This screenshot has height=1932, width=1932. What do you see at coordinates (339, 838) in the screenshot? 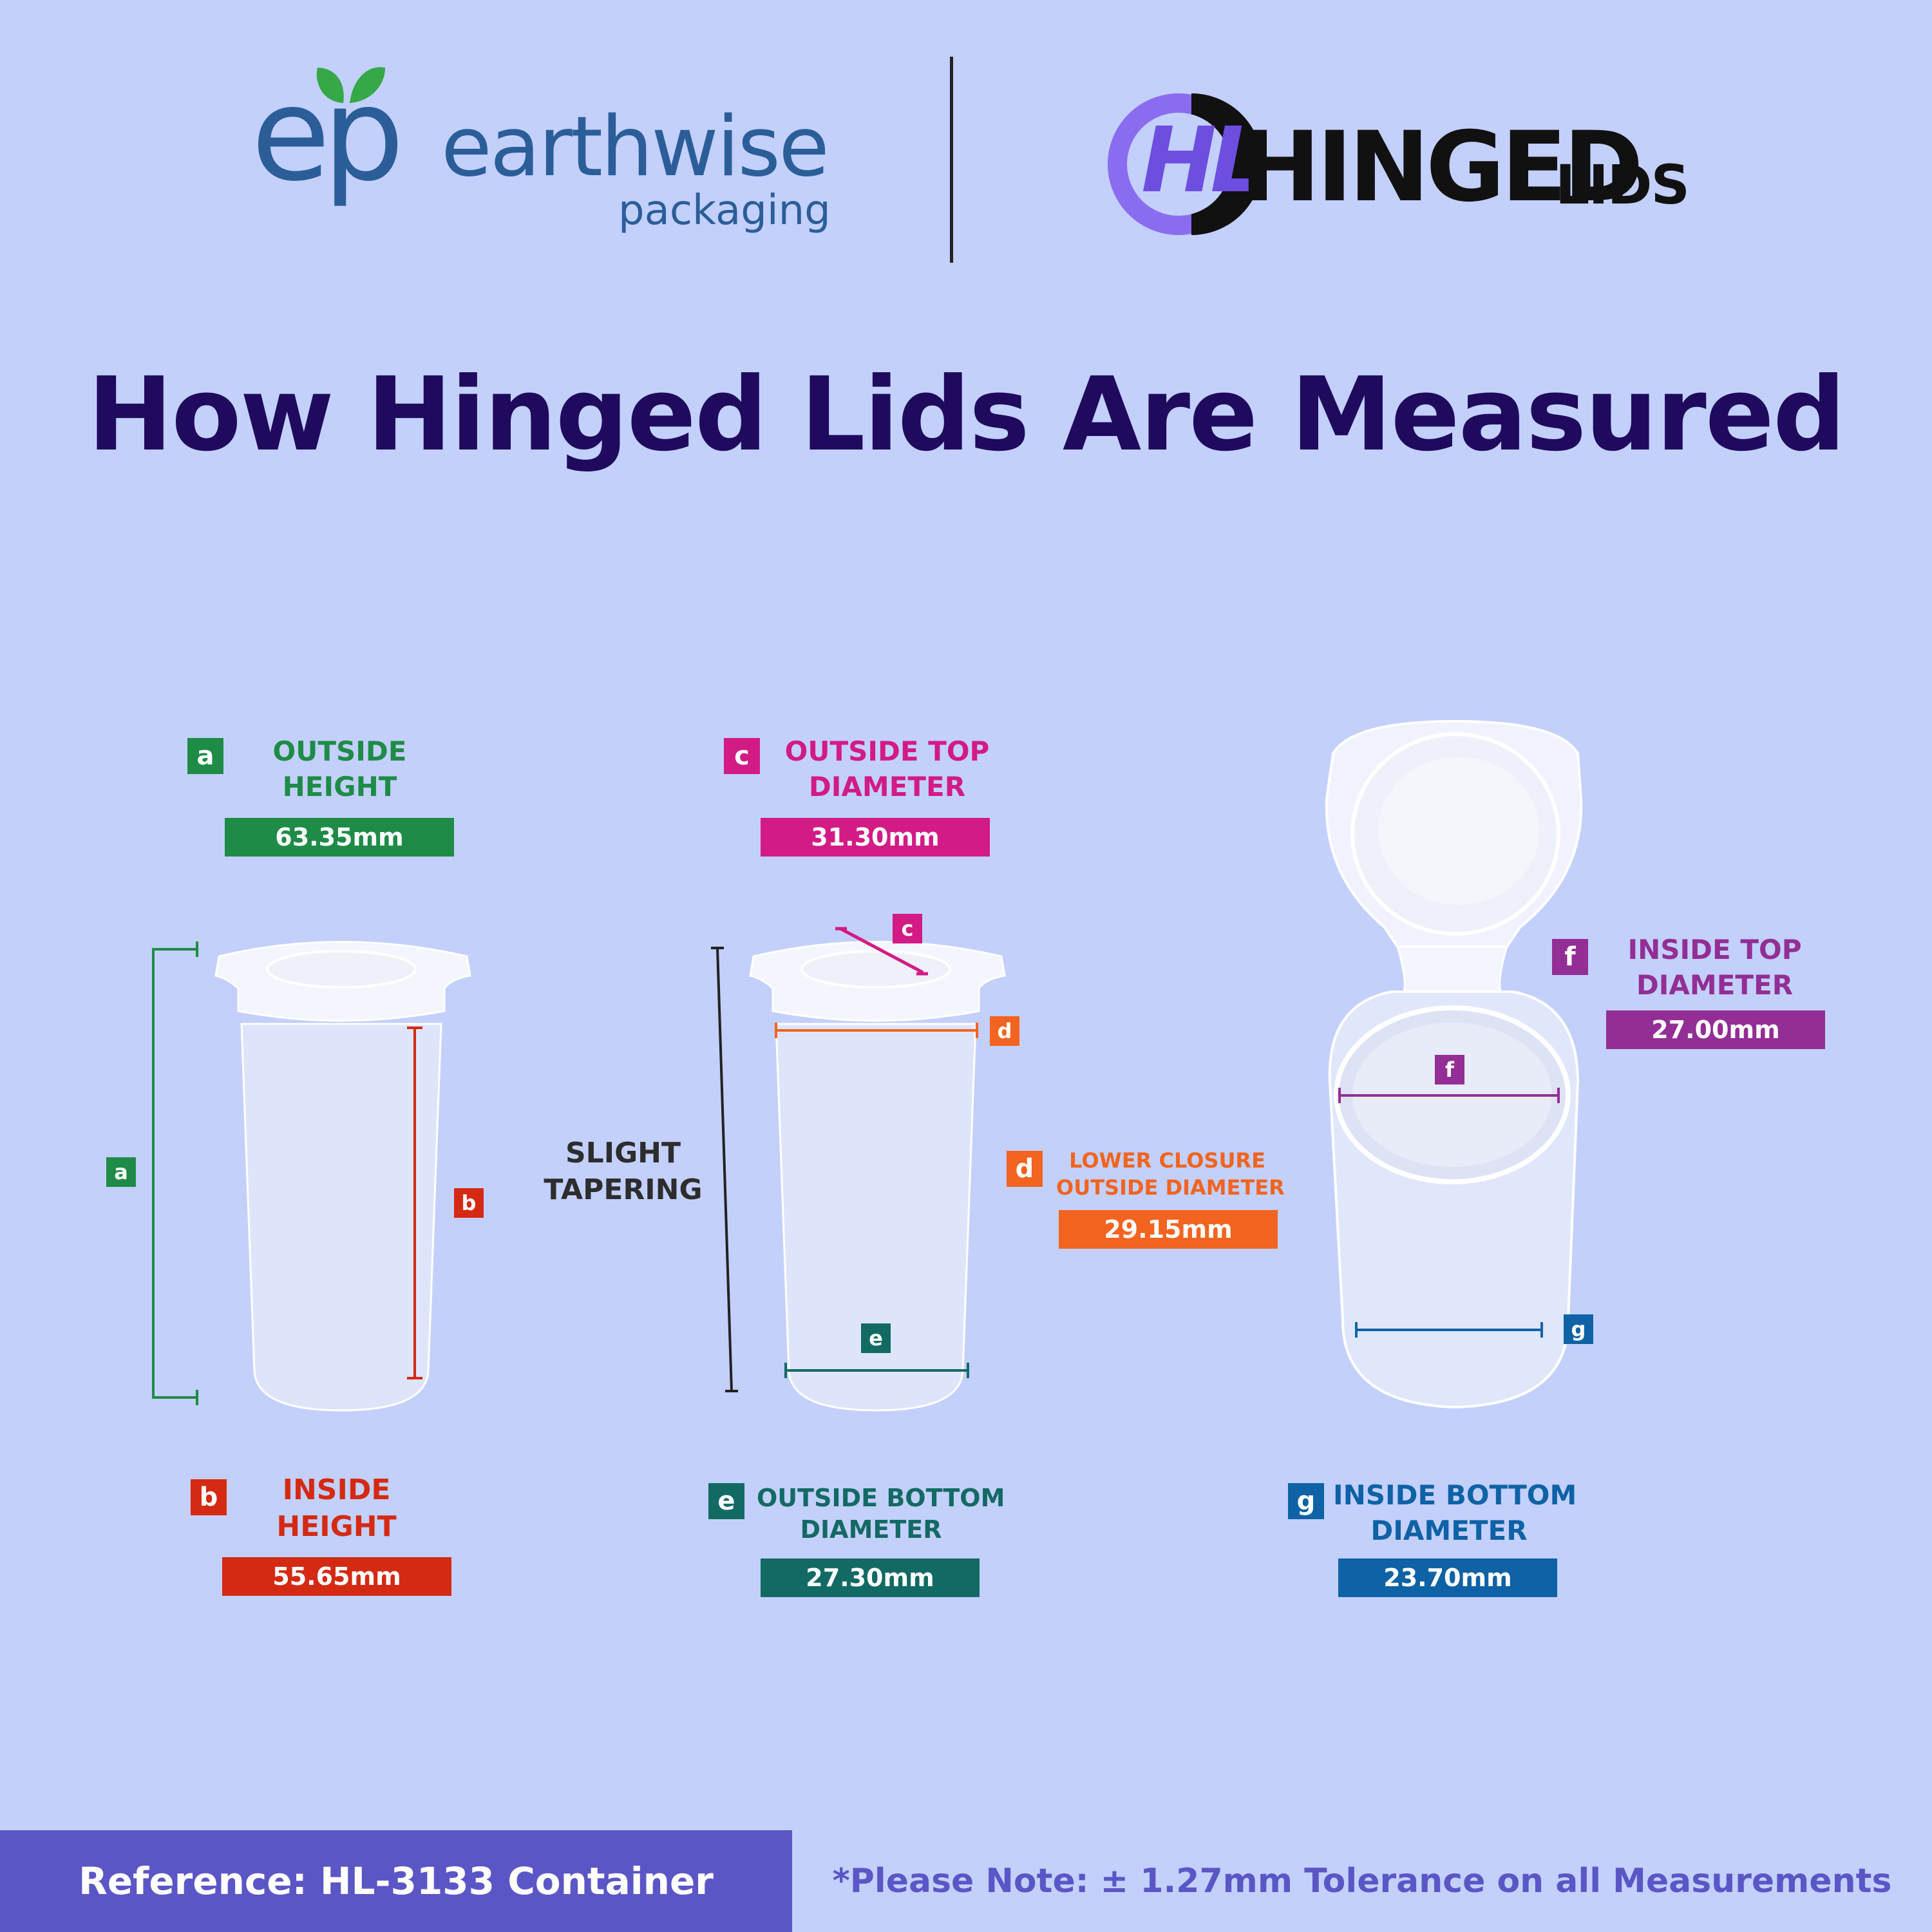
I see `measure-a-value: 63.35mm` at bounding box center [339, 838].